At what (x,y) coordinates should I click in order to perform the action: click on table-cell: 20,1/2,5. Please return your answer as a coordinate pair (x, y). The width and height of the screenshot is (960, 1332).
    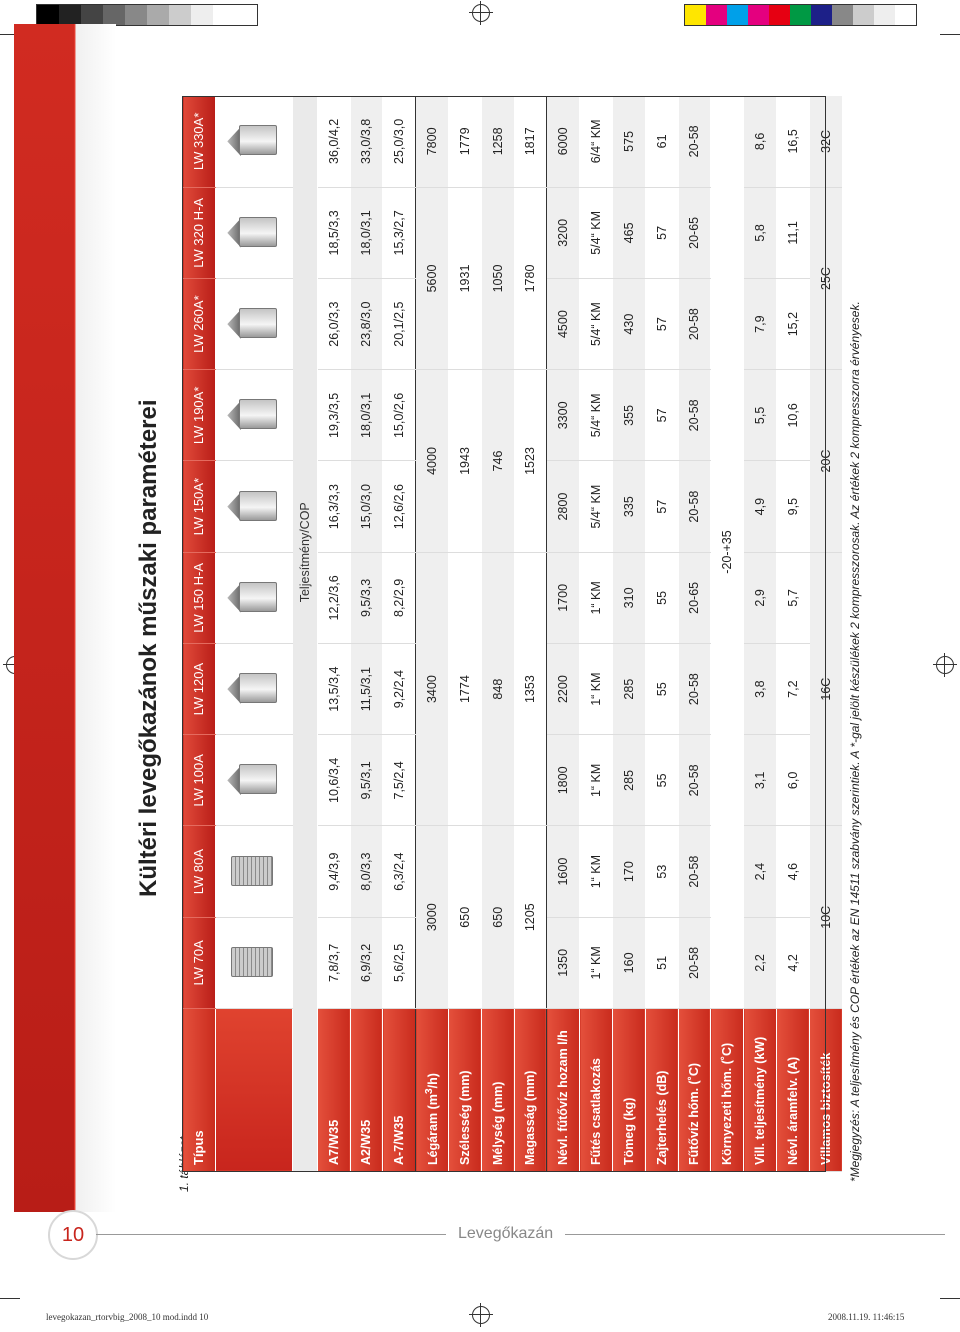
    Looking at the image, I should click on (399, 324).